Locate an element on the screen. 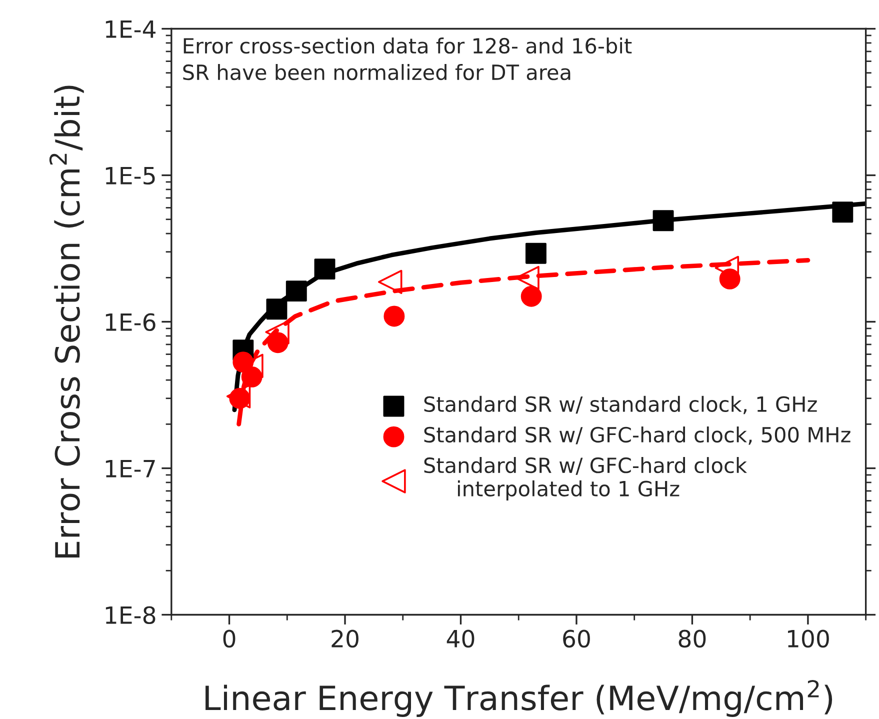  y-tick-label: 1E-4 is located at coordinates (131, 29).